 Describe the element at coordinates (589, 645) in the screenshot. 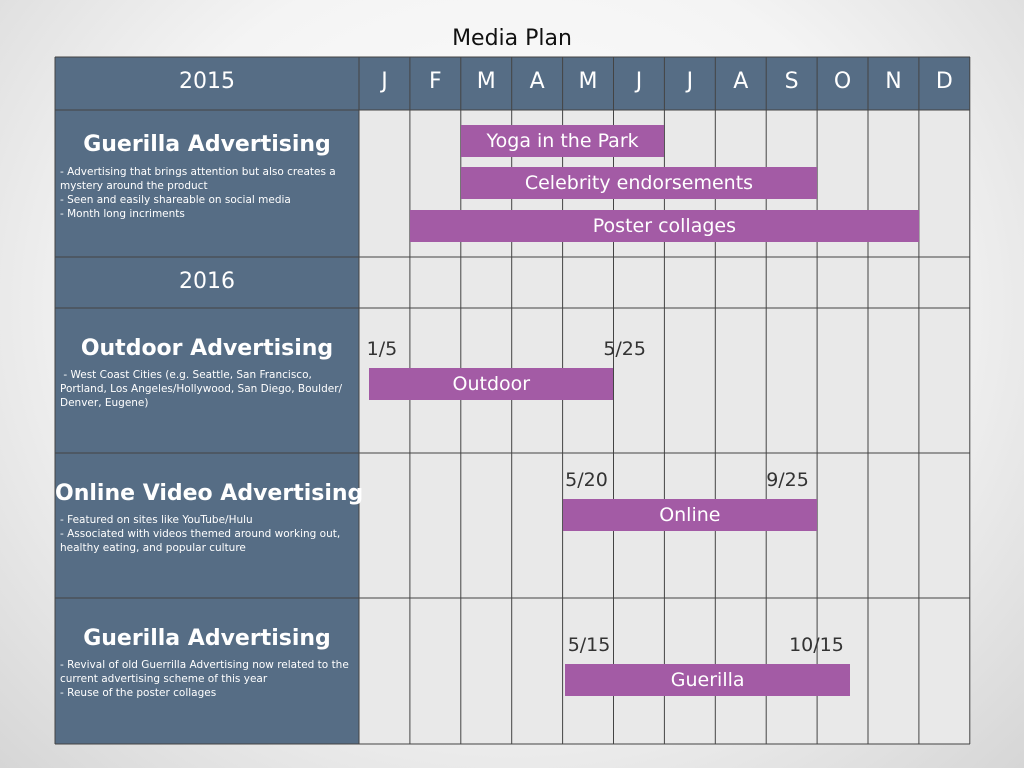

I see `date-label: 5/15` at that location.